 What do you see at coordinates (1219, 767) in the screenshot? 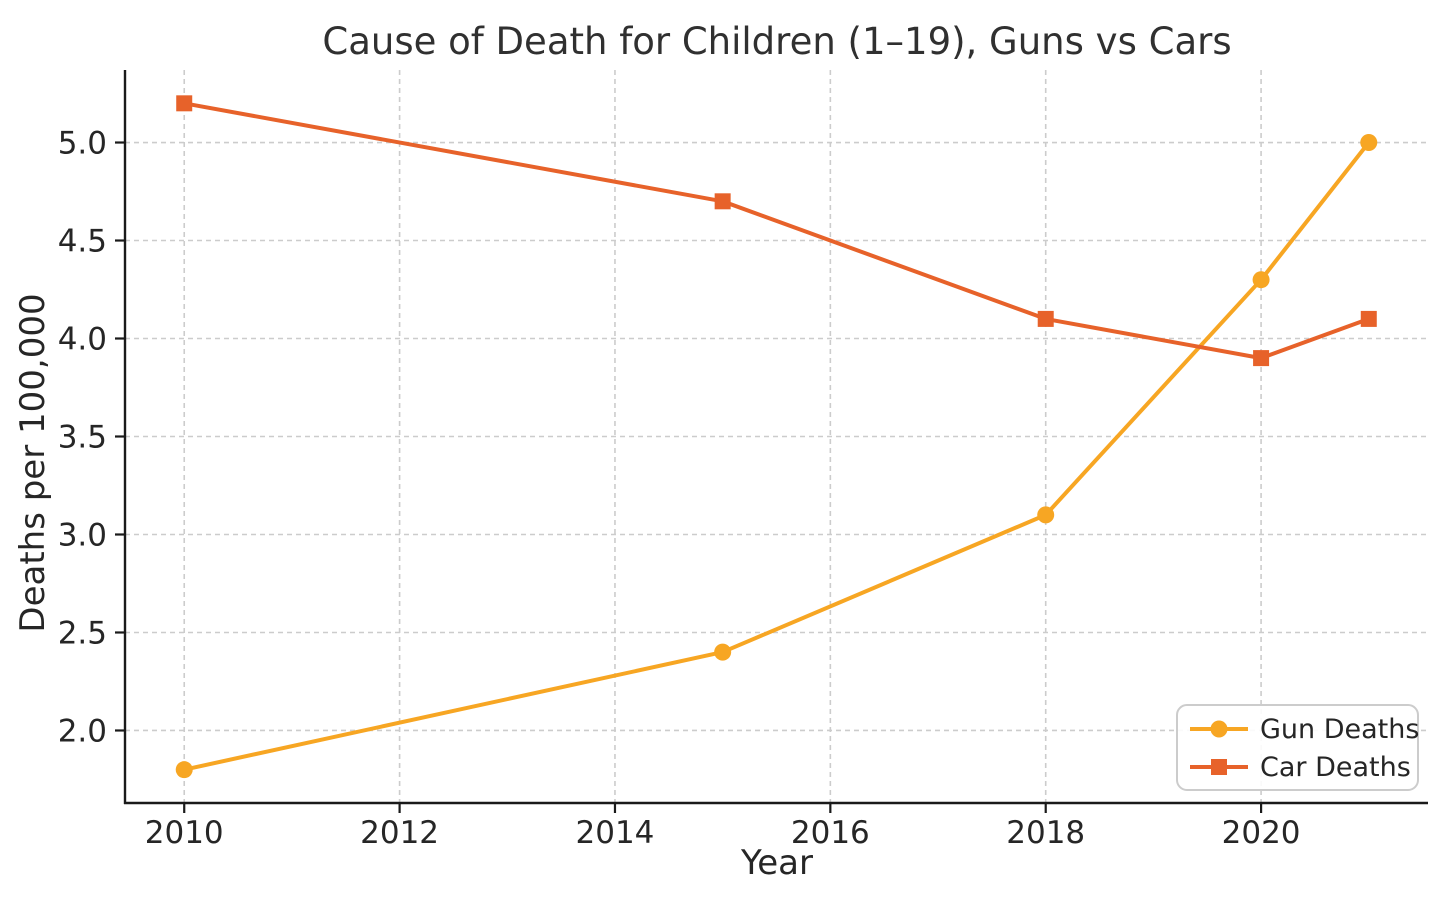
I see `legend-car-deaths-marker` at bounding box center [1219, 767].